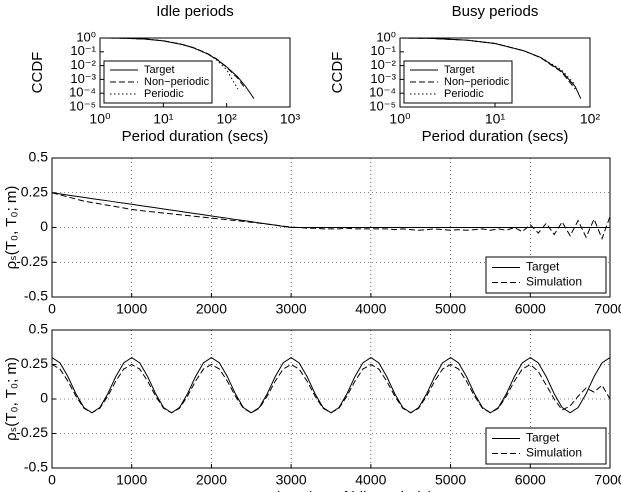  What do you see at coordinates (495, 11) in the screenshot?
I see `panel-title: Busy periods` at bounding box center [495, 11].